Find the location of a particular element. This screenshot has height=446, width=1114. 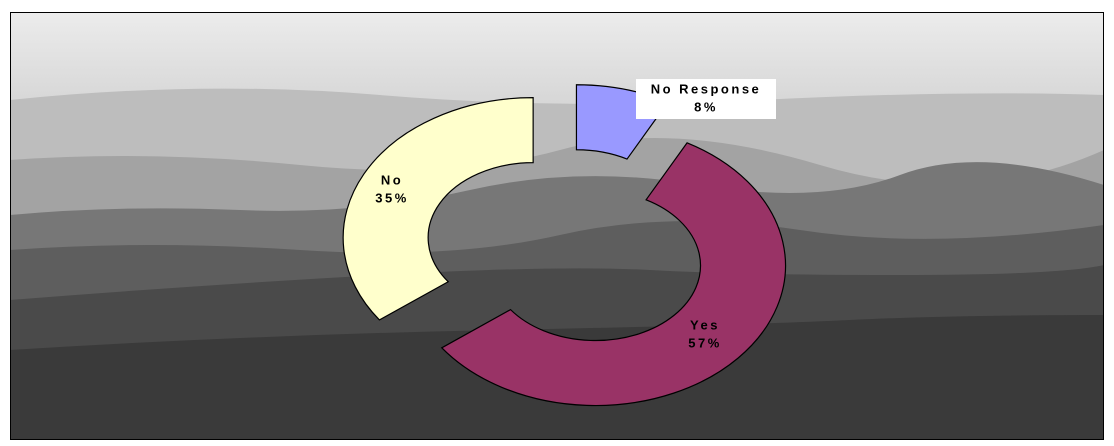

data-label: No Response 8% is located at coordinates (706, 99).